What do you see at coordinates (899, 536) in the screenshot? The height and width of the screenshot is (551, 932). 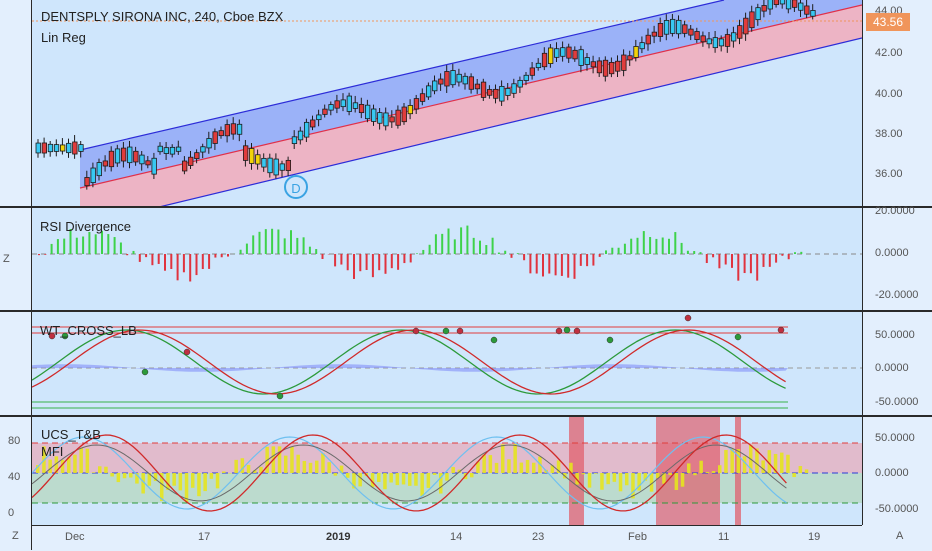 I see `auto-scale-a-button: A` at bounding box center [899, 536].